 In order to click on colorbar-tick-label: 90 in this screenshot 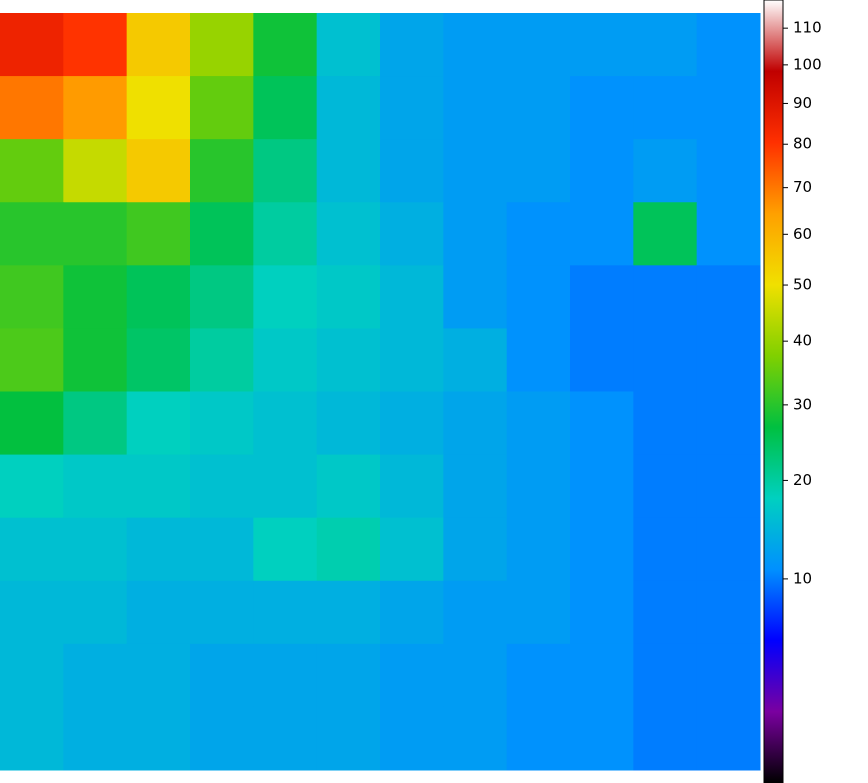, I will do `click(802, 103)`.